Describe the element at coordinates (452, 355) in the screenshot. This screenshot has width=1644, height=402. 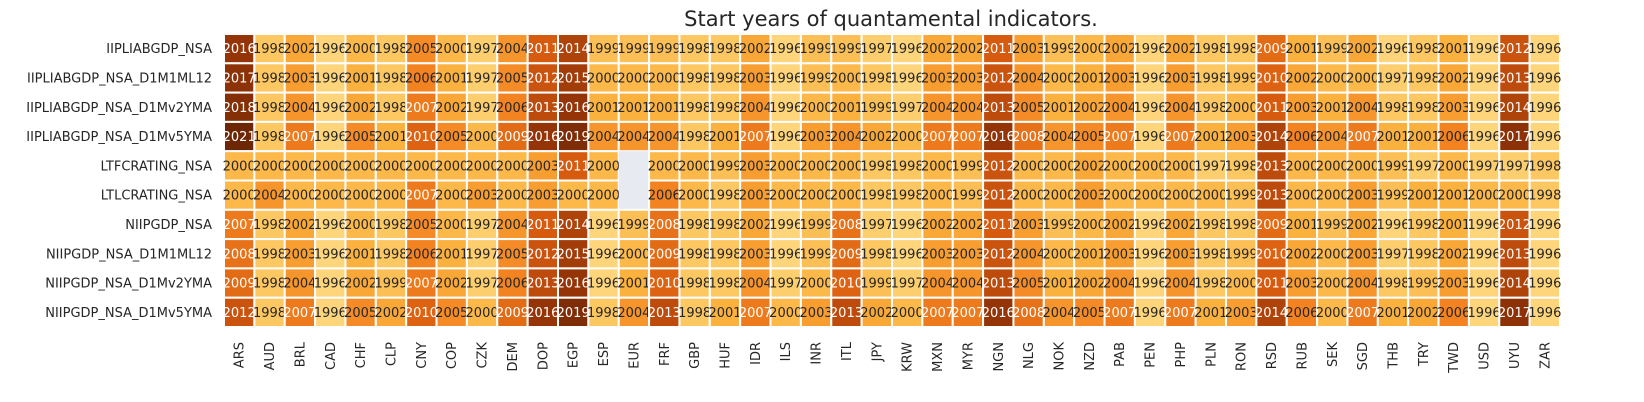
I see `column-label: COP` at that location.